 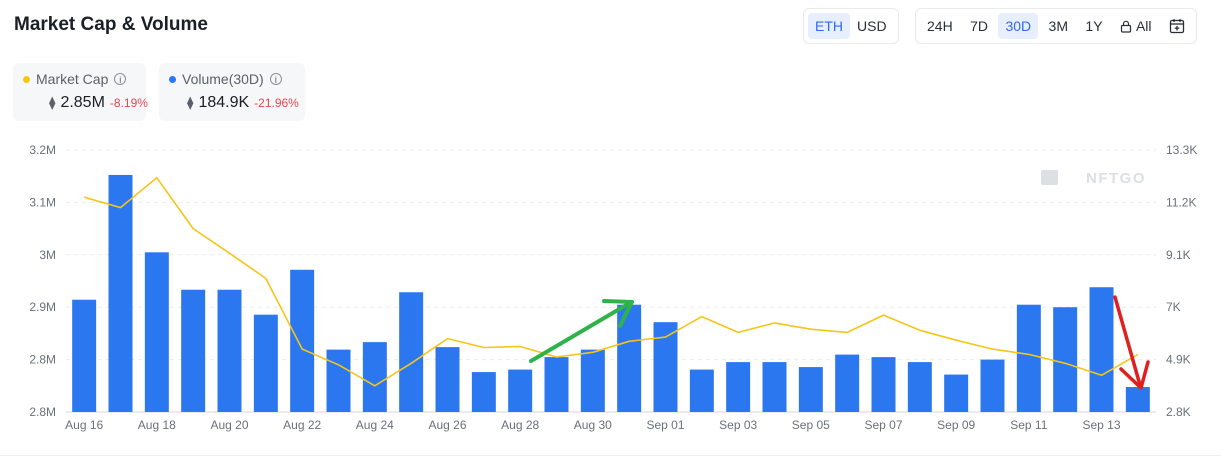 What do you see at coordinates (1127, 341) in the screenshot?
I see `red-arrow-shaft` at bounding box center [1127, 341].